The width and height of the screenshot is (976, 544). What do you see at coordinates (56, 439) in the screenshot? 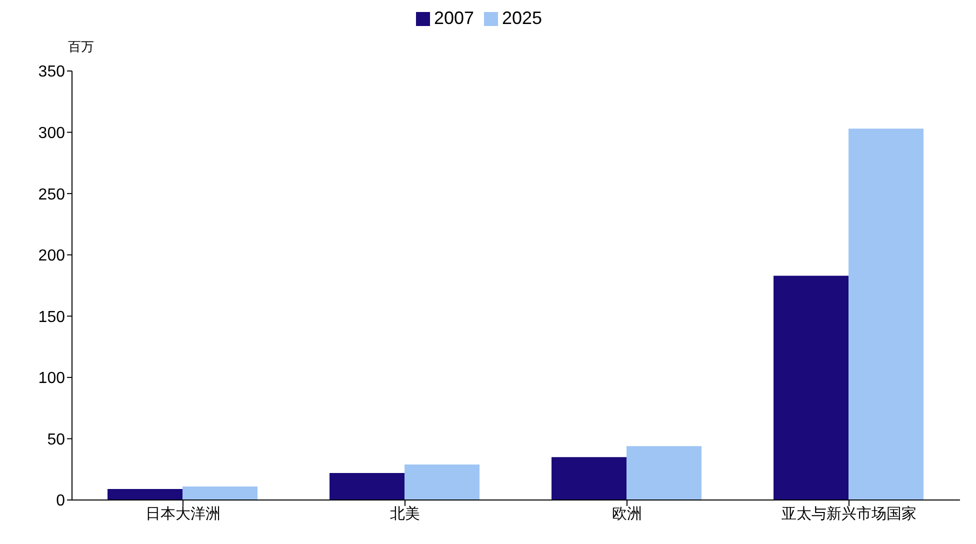
I see `y-tick-label: 50` at bounding box center [56, 439].